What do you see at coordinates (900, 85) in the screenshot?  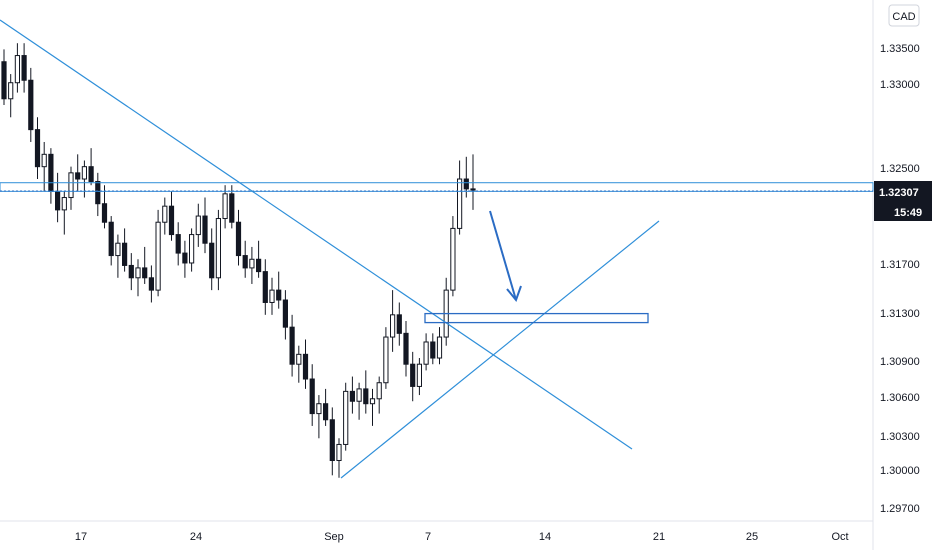 I see `price-tick-label: 1.33000` at bounding box center [900, 85].